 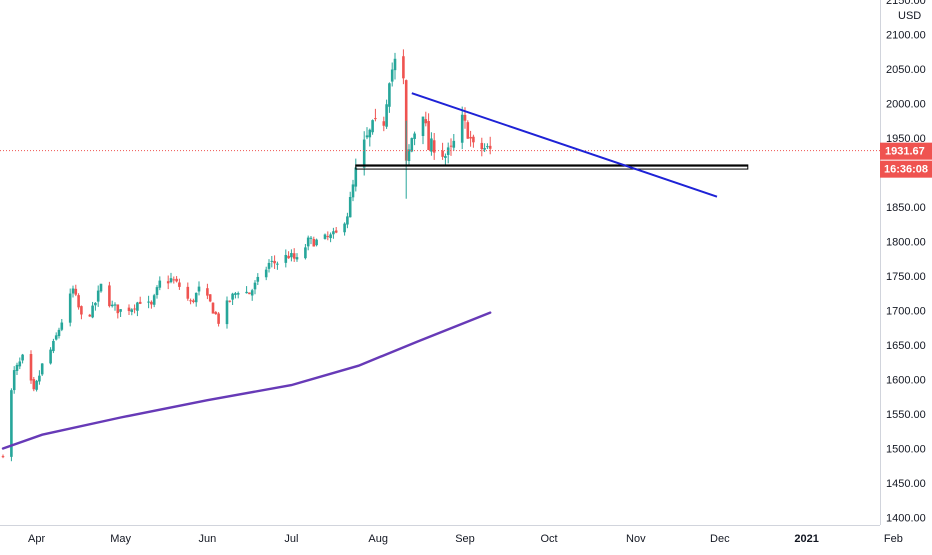 What do you see at coordinates (906, 277) in the screenshot?
I see `y-tick-label: 1750.00` at bounding box center [906, 277].